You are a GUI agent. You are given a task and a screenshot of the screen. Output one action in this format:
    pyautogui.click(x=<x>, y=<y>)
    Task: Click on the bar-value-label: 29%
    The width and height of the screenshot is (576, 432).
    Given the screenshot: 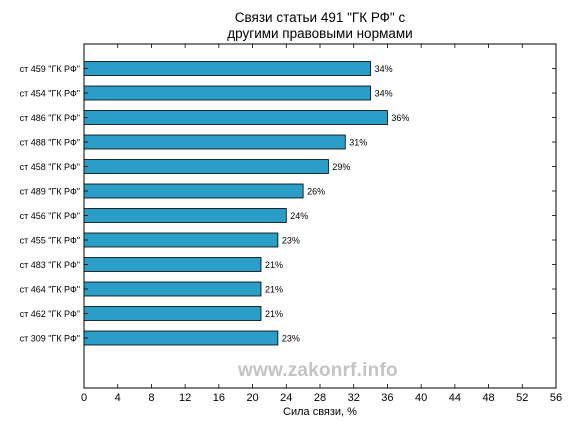 What is the action you would take?
    pyautogui.click(x=341, y=167)
    